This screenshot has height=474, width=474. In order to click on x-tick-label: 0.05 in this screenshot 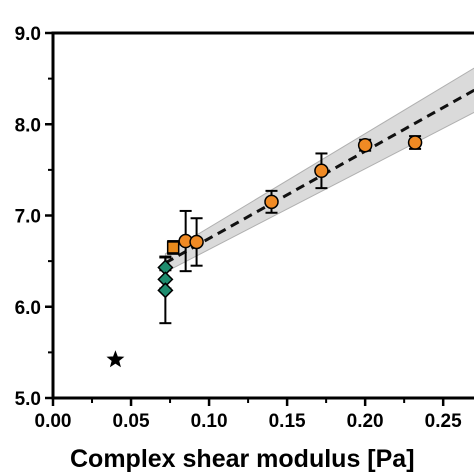, I will do `click(131, 421)`.